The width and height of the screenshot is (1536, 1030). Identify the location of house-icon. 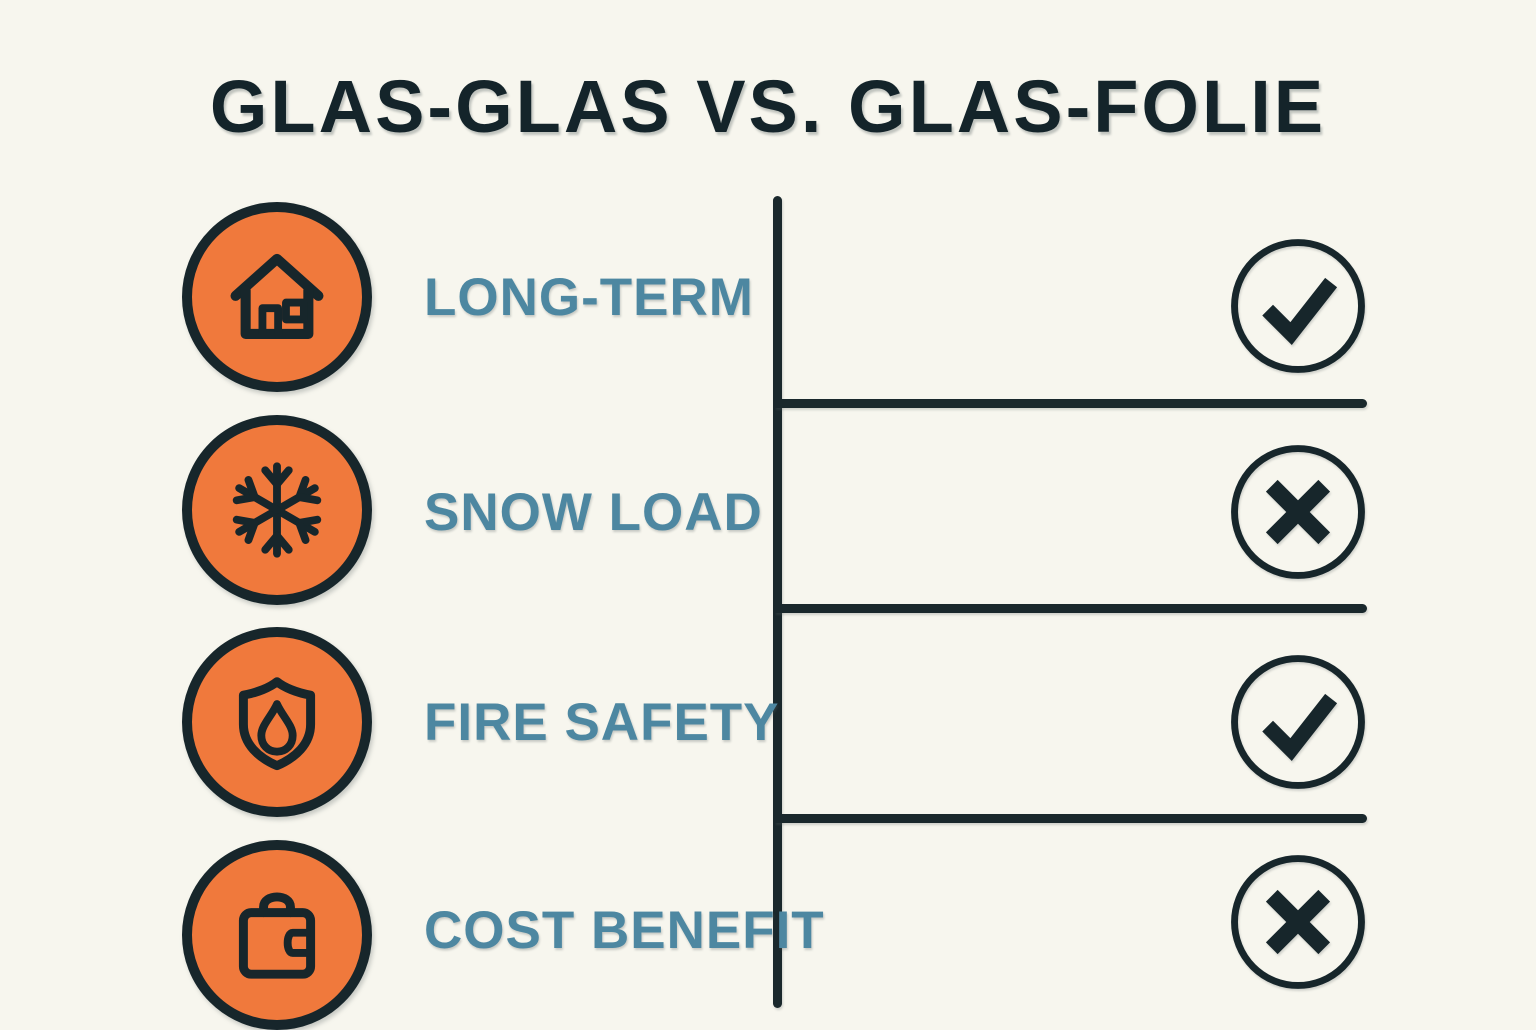
(277, 297).